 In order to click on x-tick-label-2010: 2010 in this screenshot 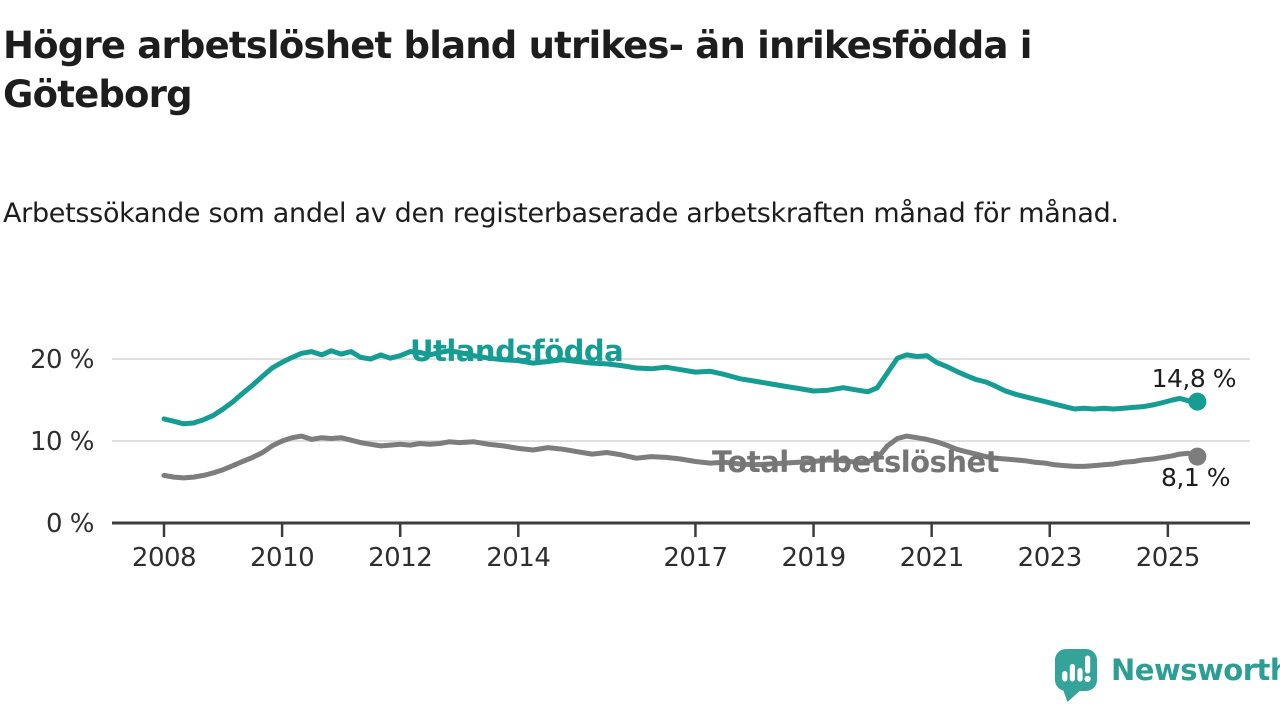, I will do `click(282, 558)`.